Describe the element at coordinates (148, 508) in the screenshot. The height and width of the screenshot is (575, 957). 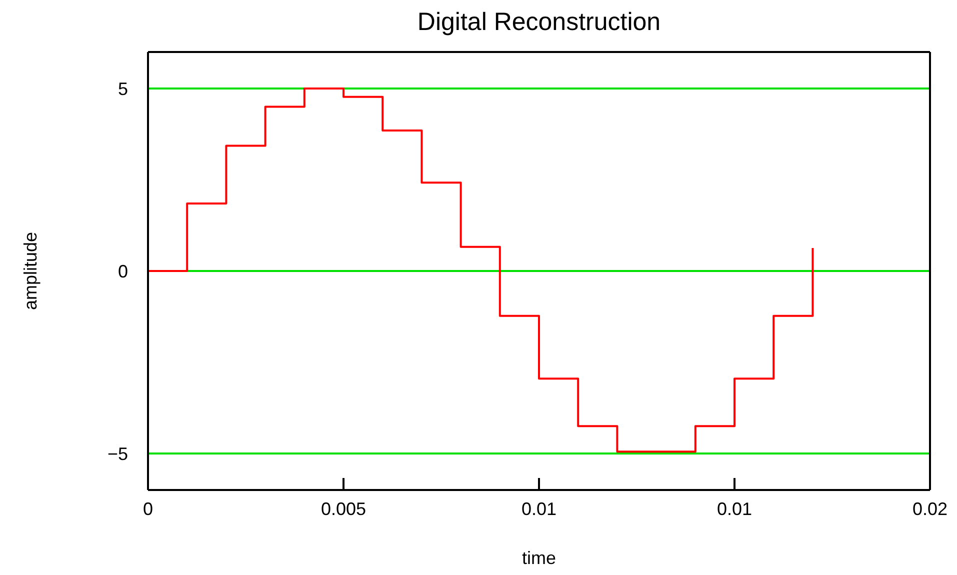
I see `x-tick-label: 0` at that location.